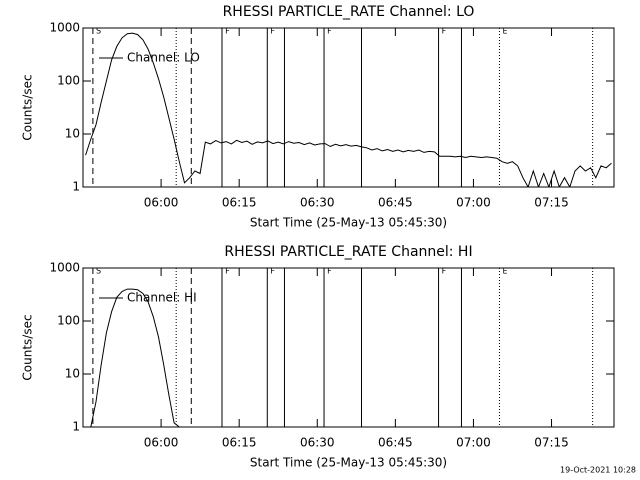 Image resolution: width=640 pixels, height=480 pixels. I want to click on chart-title: RHESSI PARTICLE_RATE Channel: LO, so click(349, 12).